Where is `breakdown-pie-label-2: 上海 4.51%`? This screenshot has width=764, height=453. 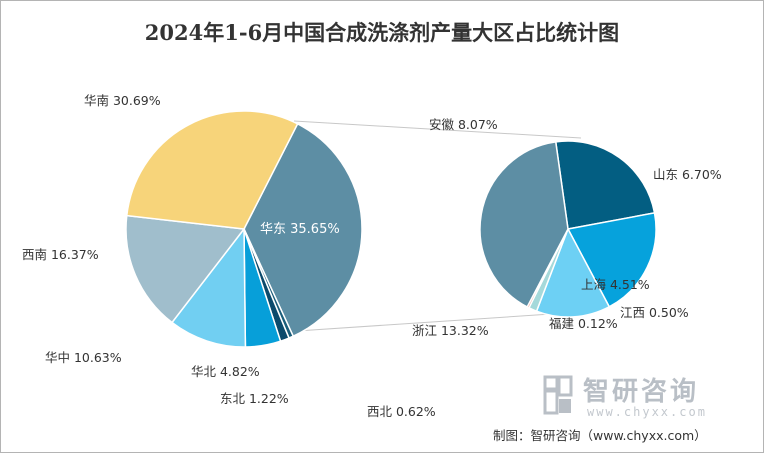 breakdown-pie-label-2: 上海 4.51% is located at coordinates (615, 284).